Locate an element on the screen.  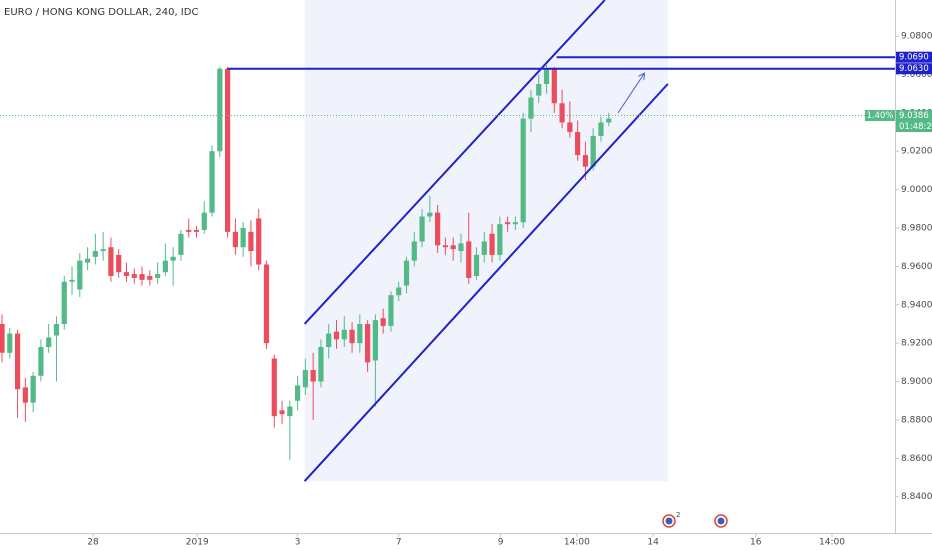
x-tick-label: 7 is located at coordinates (399, 543).